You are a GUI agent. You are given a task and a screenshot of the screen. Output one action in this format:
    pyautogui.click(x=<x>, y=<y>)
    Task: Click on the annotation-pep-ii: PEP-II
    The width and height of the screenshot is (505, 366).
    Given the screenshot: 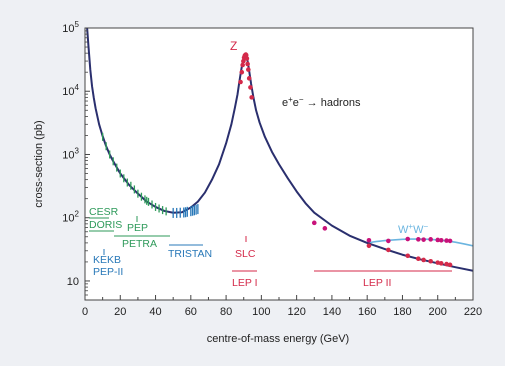 What is the action you would take?
    pyautogui.click(x=108, y=272)
    